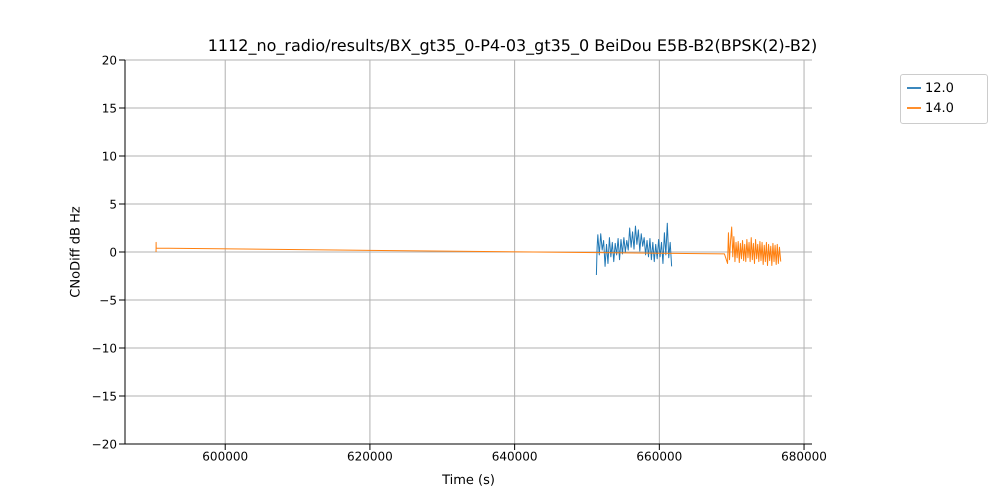 This screenshot has height=500, width=1000. I want to click on y-tick-label: 15, so click(109, 108).